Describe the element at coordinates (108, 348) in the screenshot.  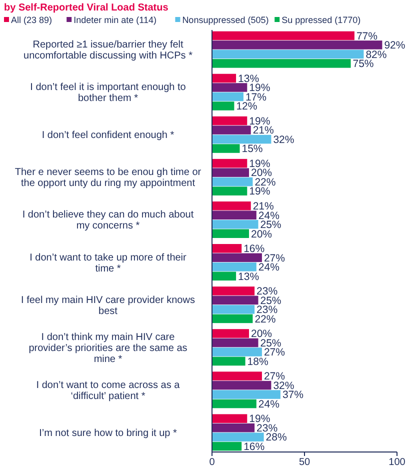
I see `y-tick-label: I don’t think my main HIV care provider’s priorities are the same as mine *` at that location.